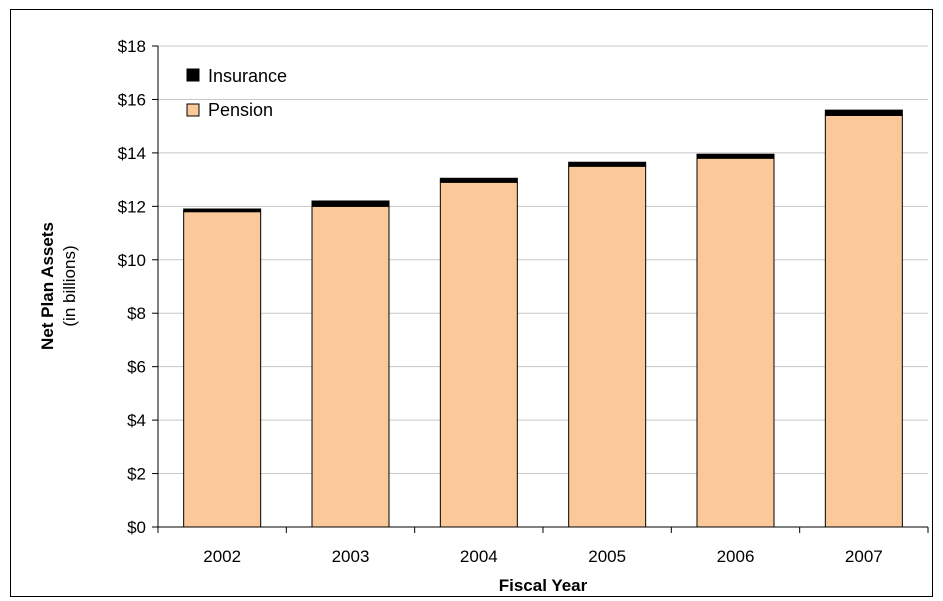 This screenshot has height=601, width=943. What do you see at coordinates (132, 46) in the screenshot?
I see `y-tick-label: $18` at bounding box center [132, 46].